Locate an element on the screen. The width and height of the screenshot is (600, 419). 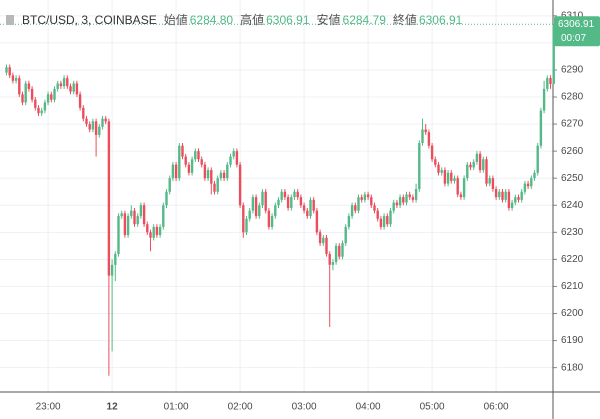
y-tick-label: 6210 is located at coordinates (572, 286).